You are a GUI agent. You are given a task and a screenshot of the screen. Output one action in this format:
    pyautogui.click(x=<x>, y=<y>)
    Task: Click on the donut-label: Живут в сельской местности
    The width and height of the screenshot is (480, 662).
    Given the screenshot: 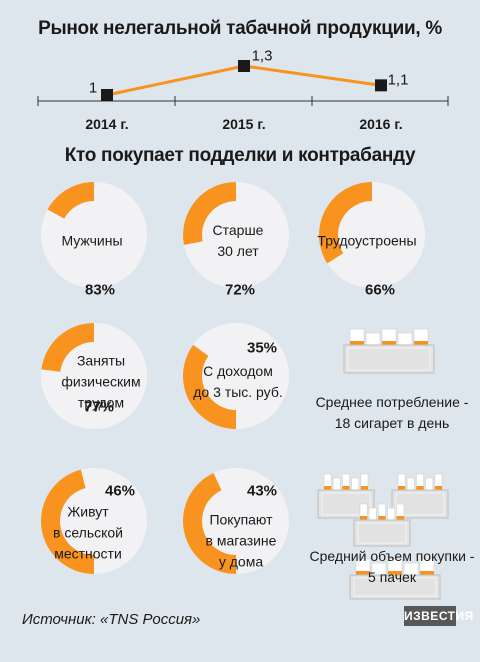 What is the action you would take?
    pyautogui.click(x=88, y=532)
    